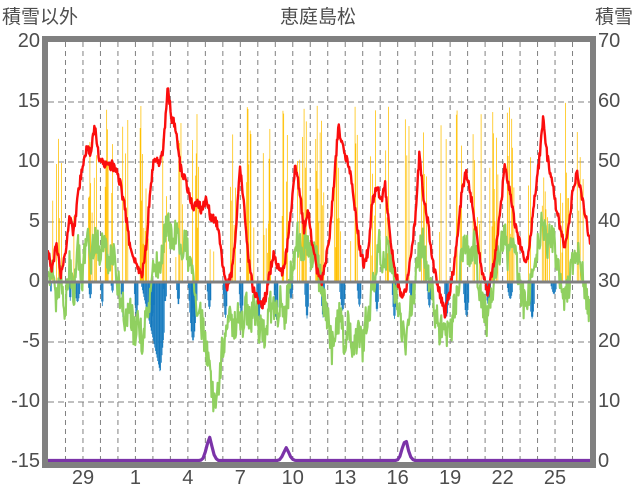 This screenshot has width=636, height=501. Describe the element at coordinates (25, 401) in the screenshot. I see `y-tick-left-neg10: -10` at that location.